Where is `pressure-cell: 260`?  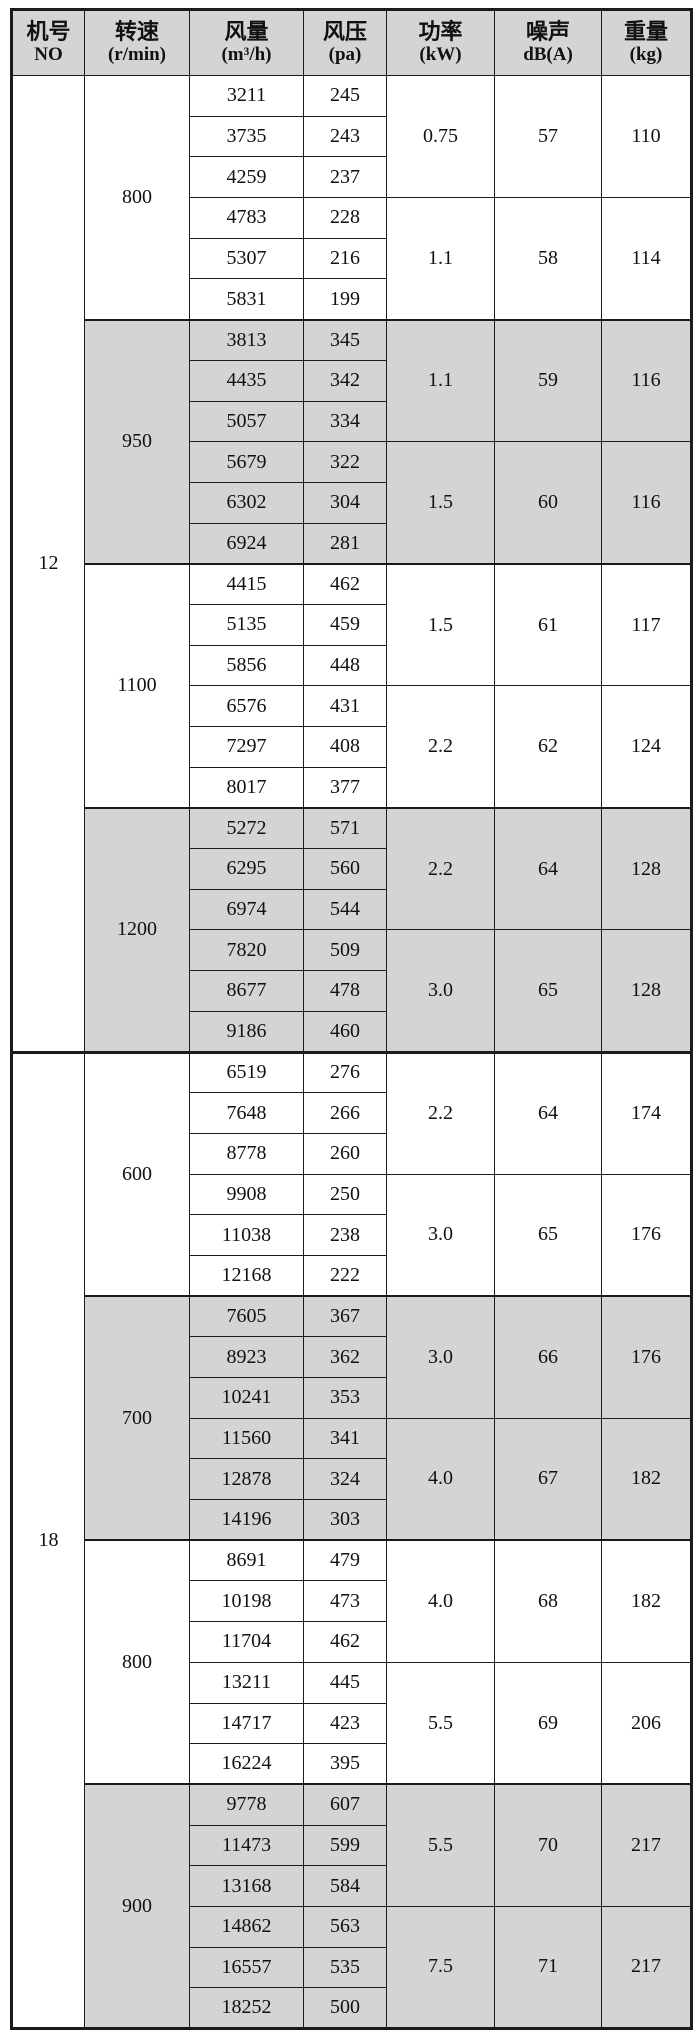 pressure-cell: 260 is located at coordinates (345, 1153).